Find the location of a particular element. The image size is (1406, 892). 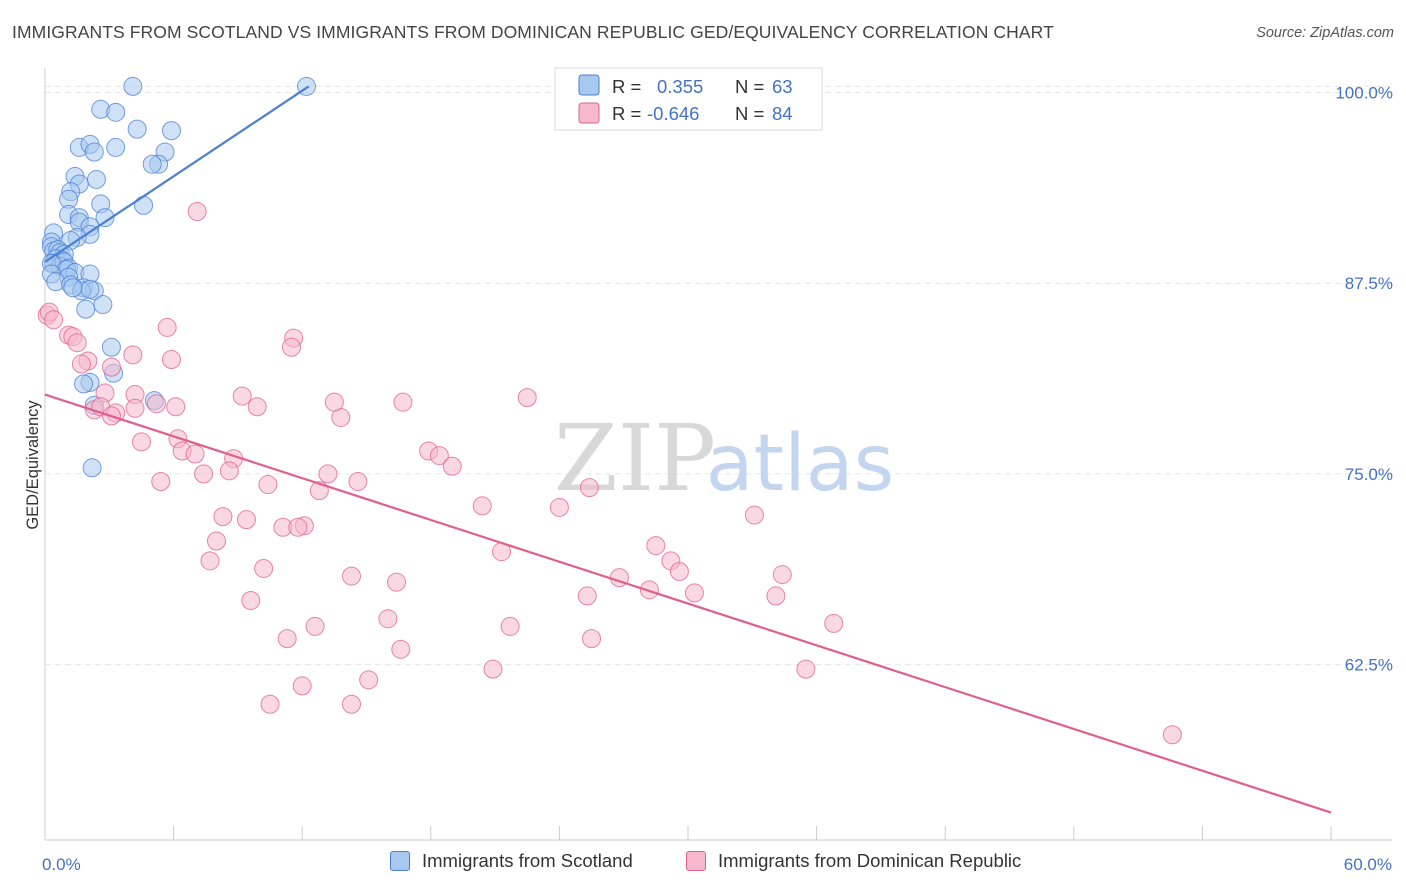

trend-line-scotland is located at coordinates (177, 174).